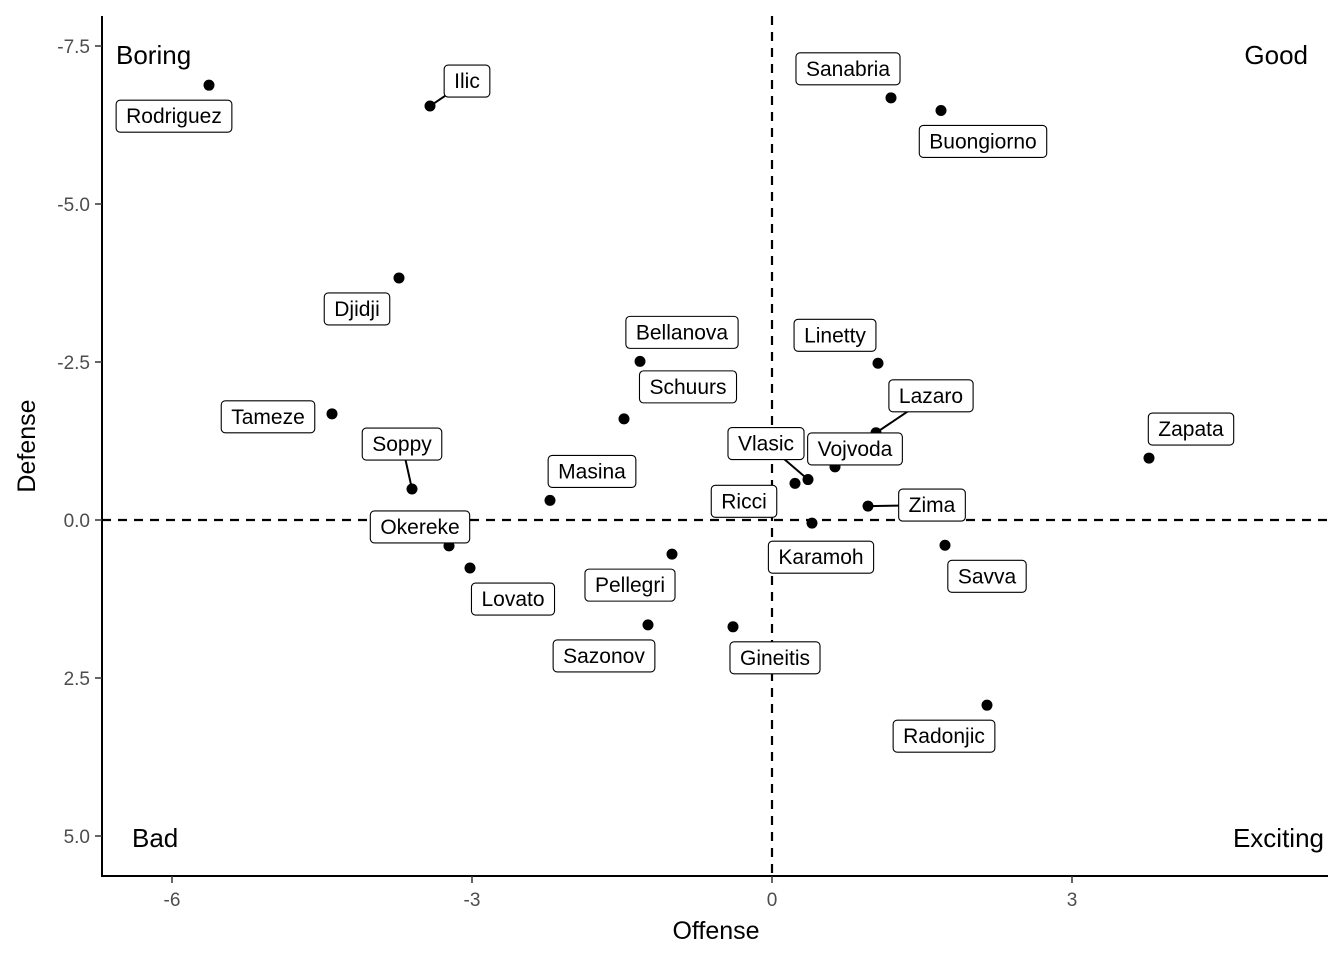 This screenshot has width=1344, height=960. I want to click on point-label-text: Zapata, so click(1191, 429).